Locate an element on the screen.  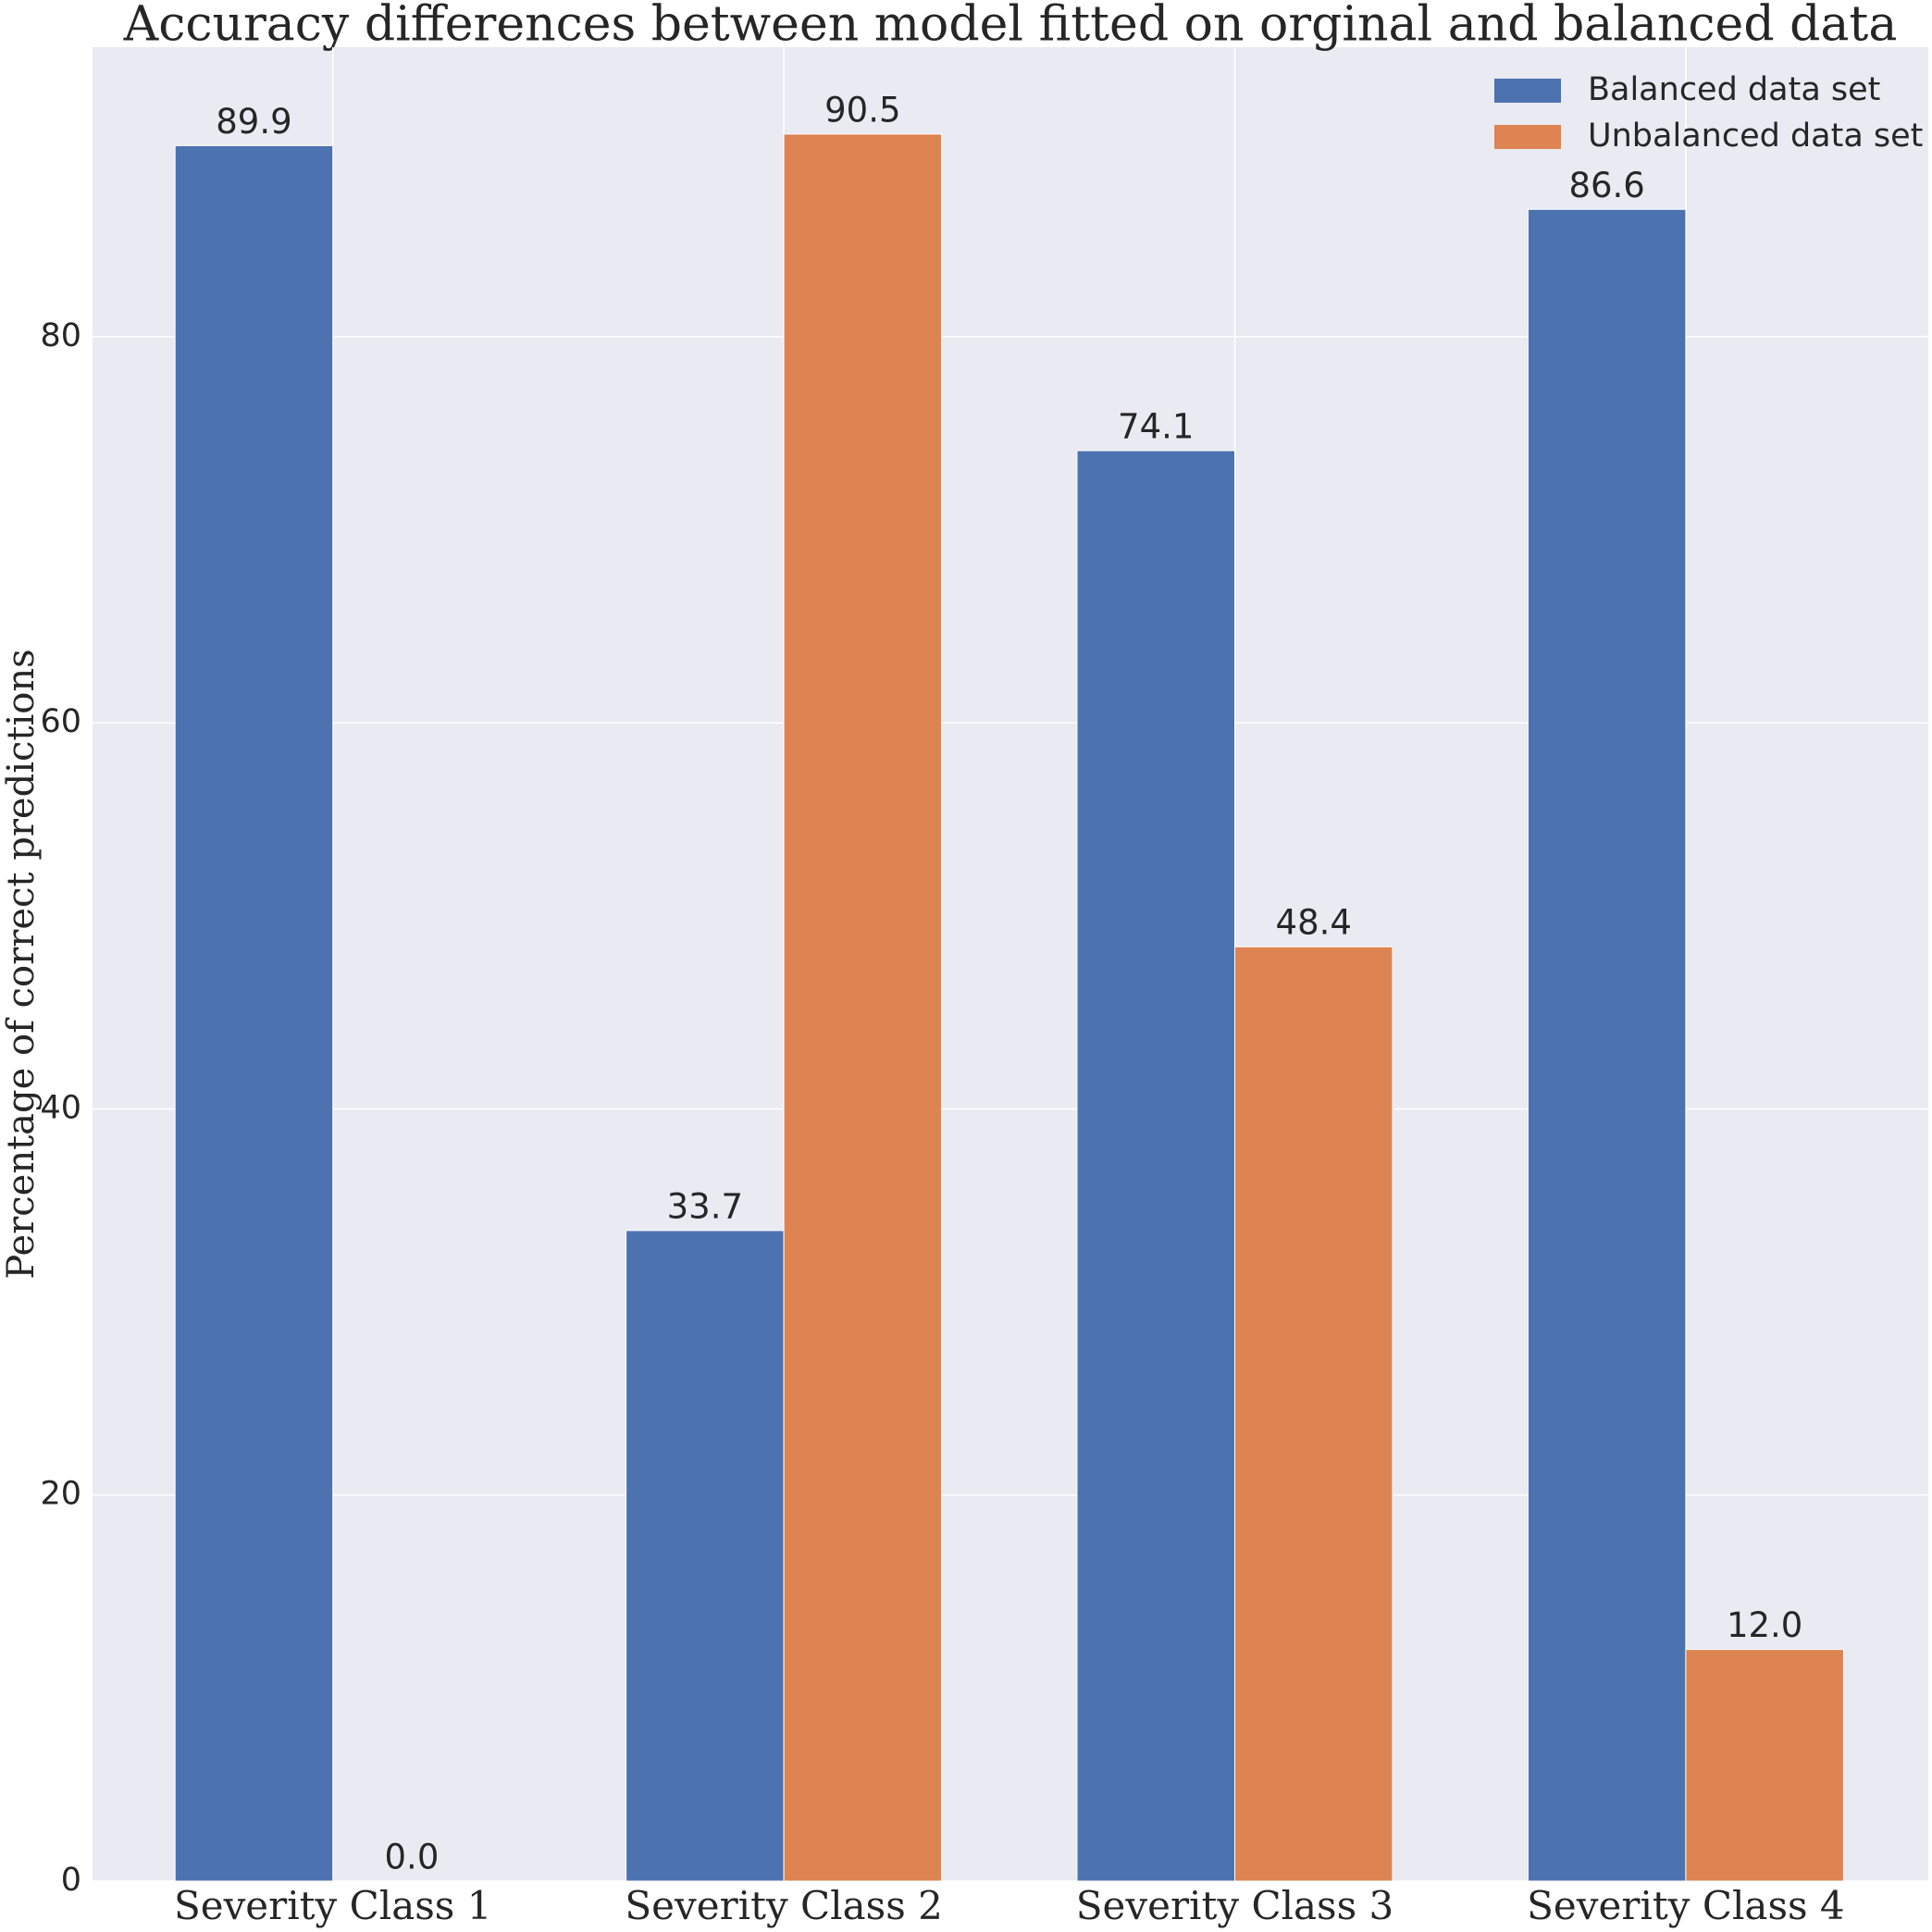
value-label: 86.6 is located at coordinates (1606, 185).